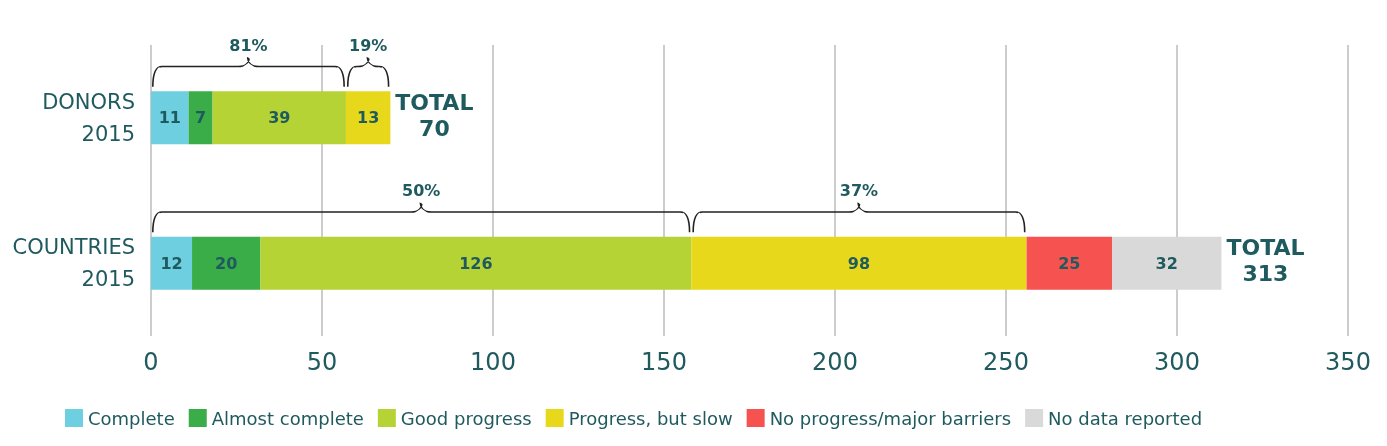 The width and height of the screenshot is (1387, 446). I want to click on x-tick-label: 200, so click(835, 362).